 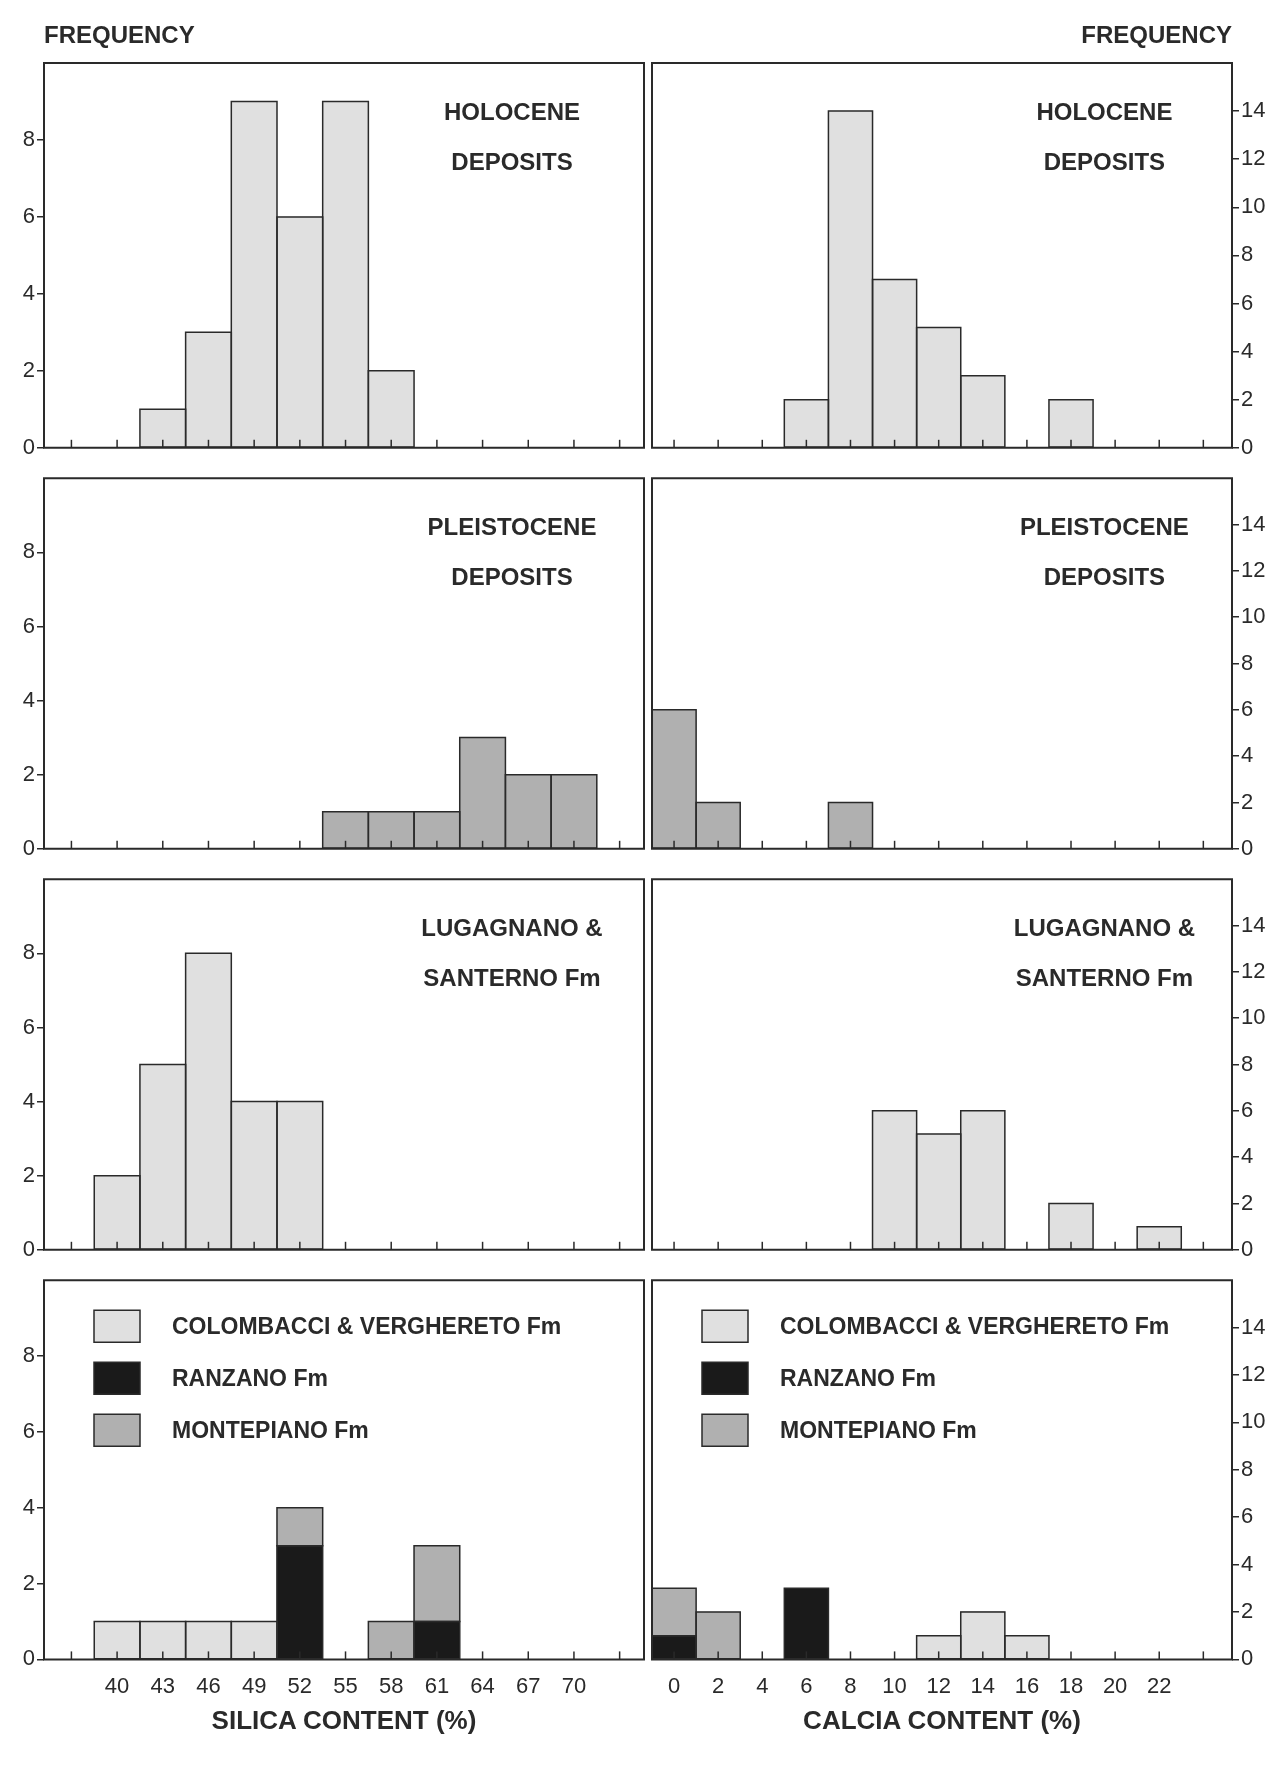 What do you see at coordinates (528, 1685) in the screenshot?
I see `x-tick-label: 67` at bounding box center [528, 1685].